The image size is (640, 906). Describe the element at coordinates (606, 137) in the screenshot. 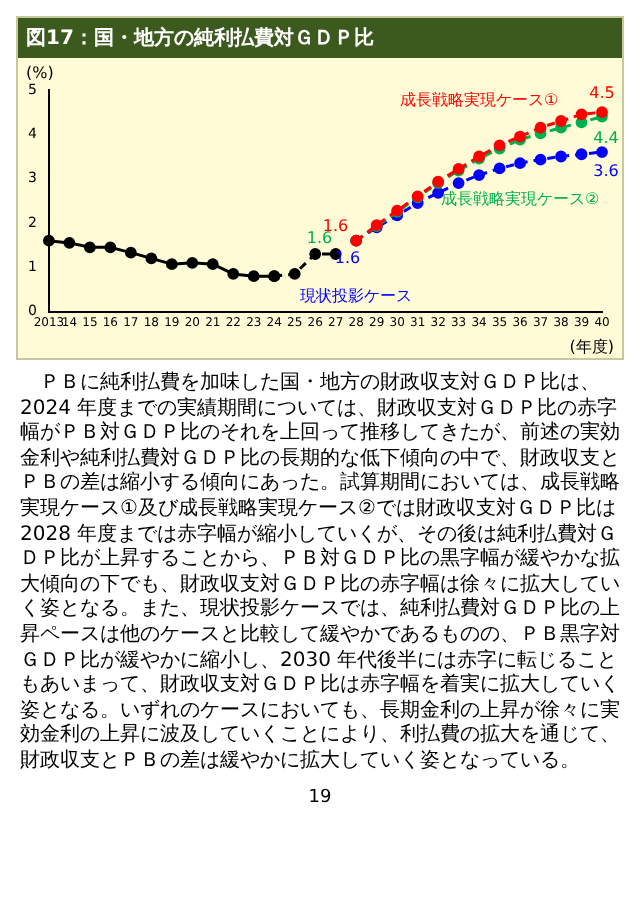

I see `data-label: 4.4` at that location.